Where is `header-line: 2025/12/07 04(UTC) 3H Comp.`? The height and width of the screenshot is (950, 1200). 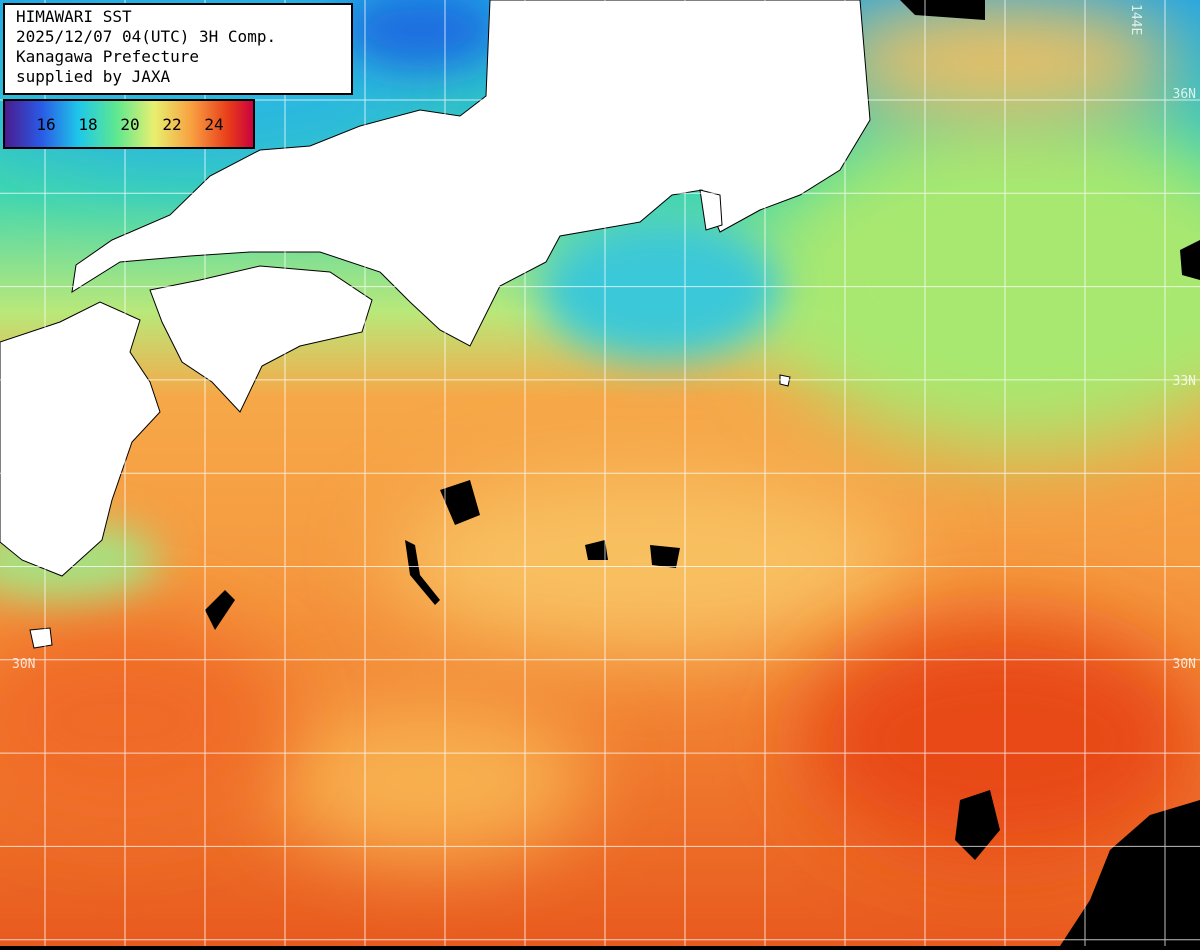
header-line: 2025/12/07 04(UTC) 3H Comp. is located at coordinates (146, 36).